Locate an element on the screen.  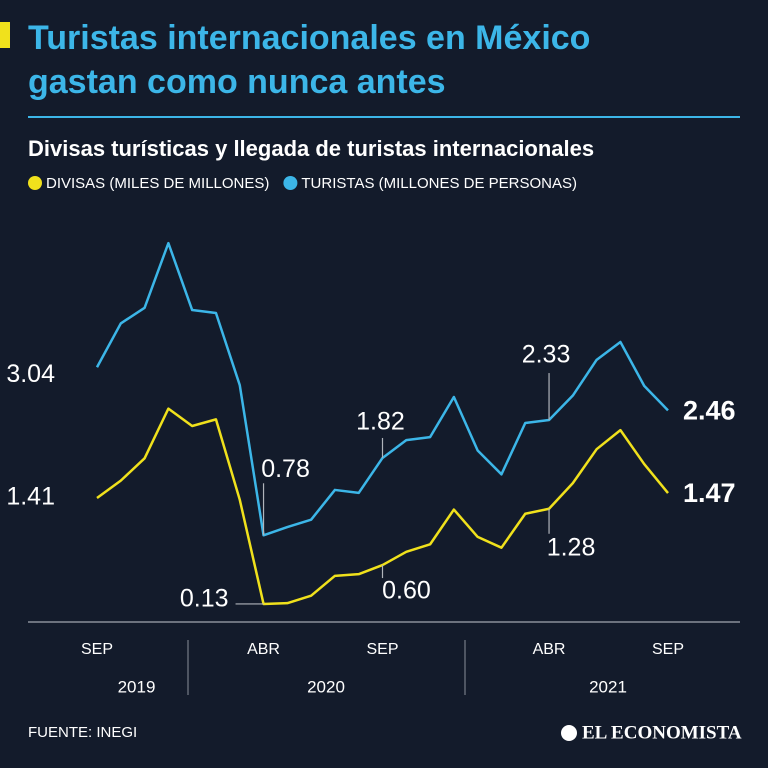
data-label: 1.28 is located at coordinates (571, 547).